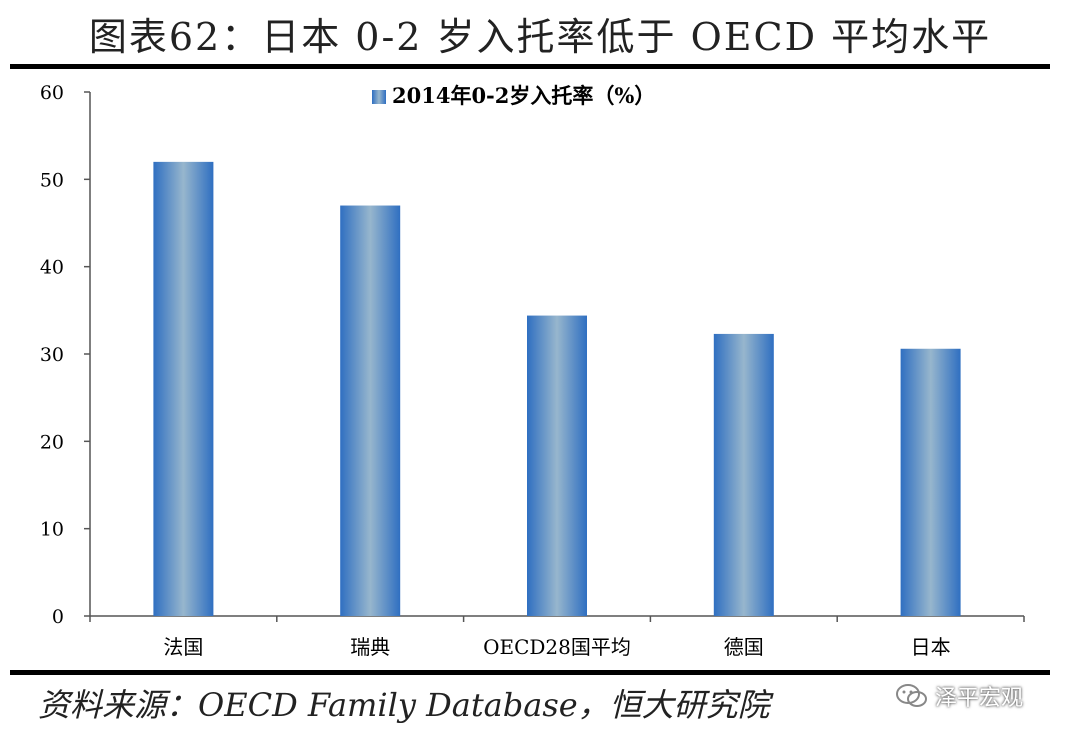 The height and width of the screenshot is (742, 1080). Describe the element at coordinates (530, 672) in the screenshot. I see `bottom-divider` at that location.